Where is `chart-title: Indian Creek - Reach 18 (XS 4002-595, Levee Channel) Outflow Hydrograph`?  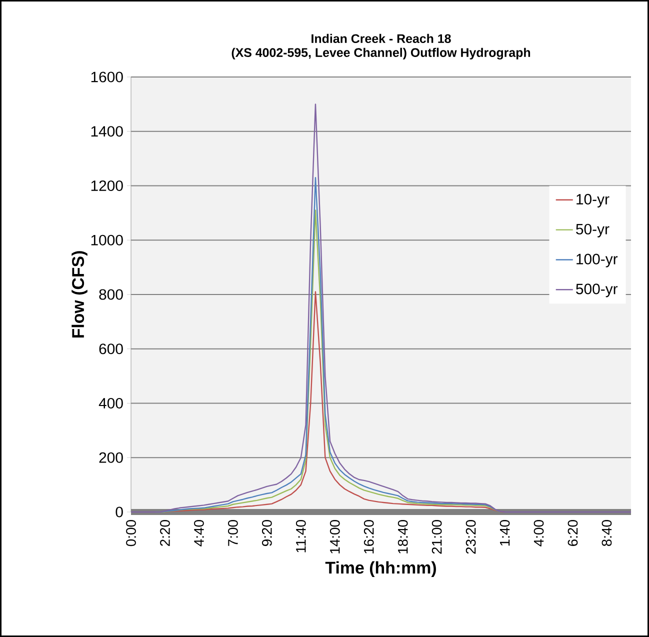
chart-title: Indian Creek - Reach 18 (XS 4002-595, Levee Channel) Outflow Hydrograph is located at coordinates (381, 47).